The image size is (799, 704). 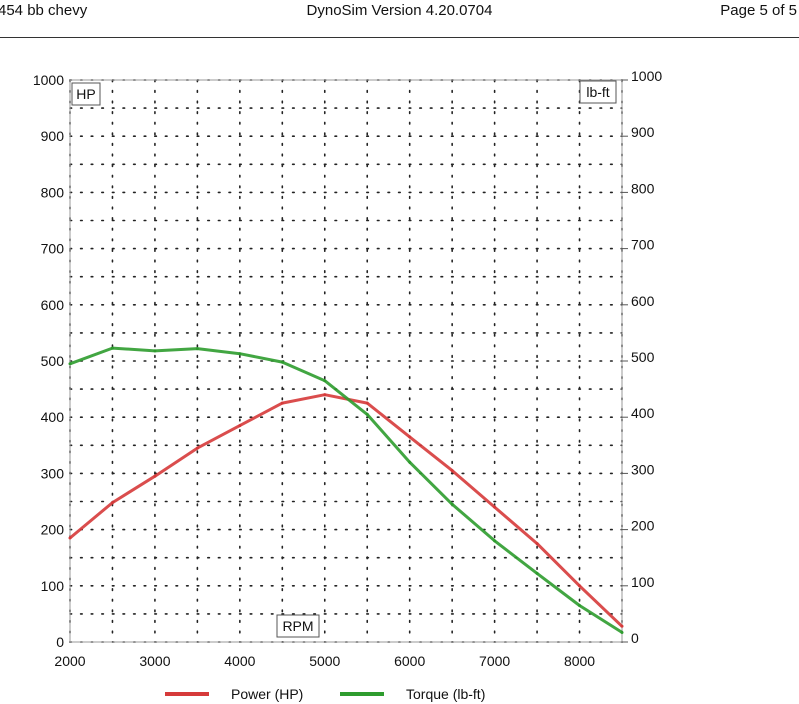 I want to click on y-tick-label-right: 0, so click(x=635, y=638).